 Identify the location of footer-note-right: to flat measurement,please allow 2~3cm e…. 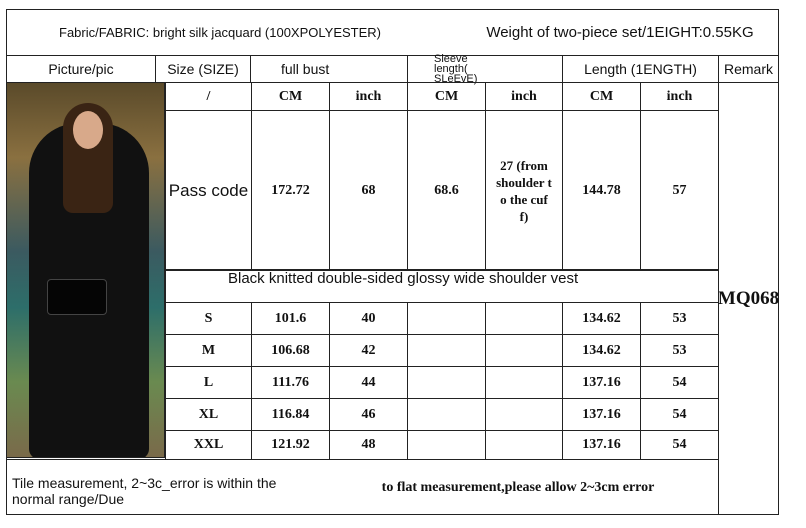
(518, 487).